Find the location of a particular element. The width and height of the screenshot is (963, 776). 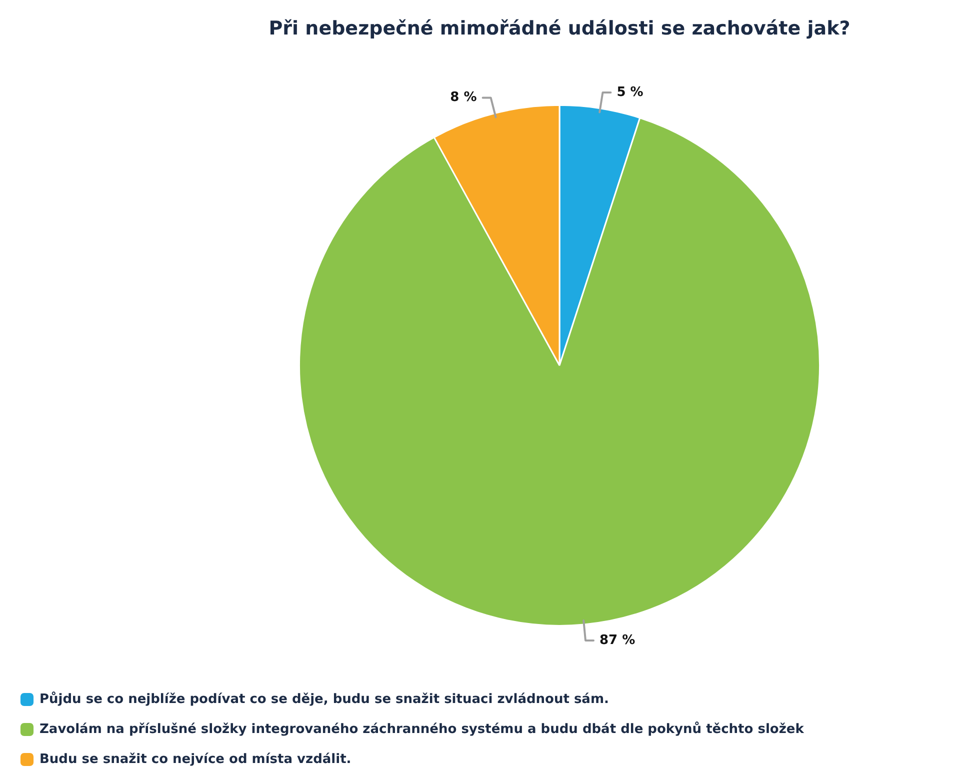

chart-title: Při nebezpečné mimořádné události se zachováte jak? is located at coordinates (559, 28).